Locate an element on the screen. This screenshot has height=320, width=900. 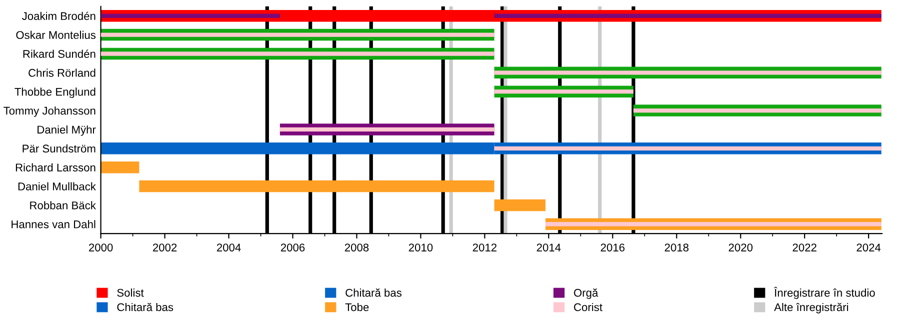
y-tick-label: Pär Sundström is located at coordinates (59, 148).